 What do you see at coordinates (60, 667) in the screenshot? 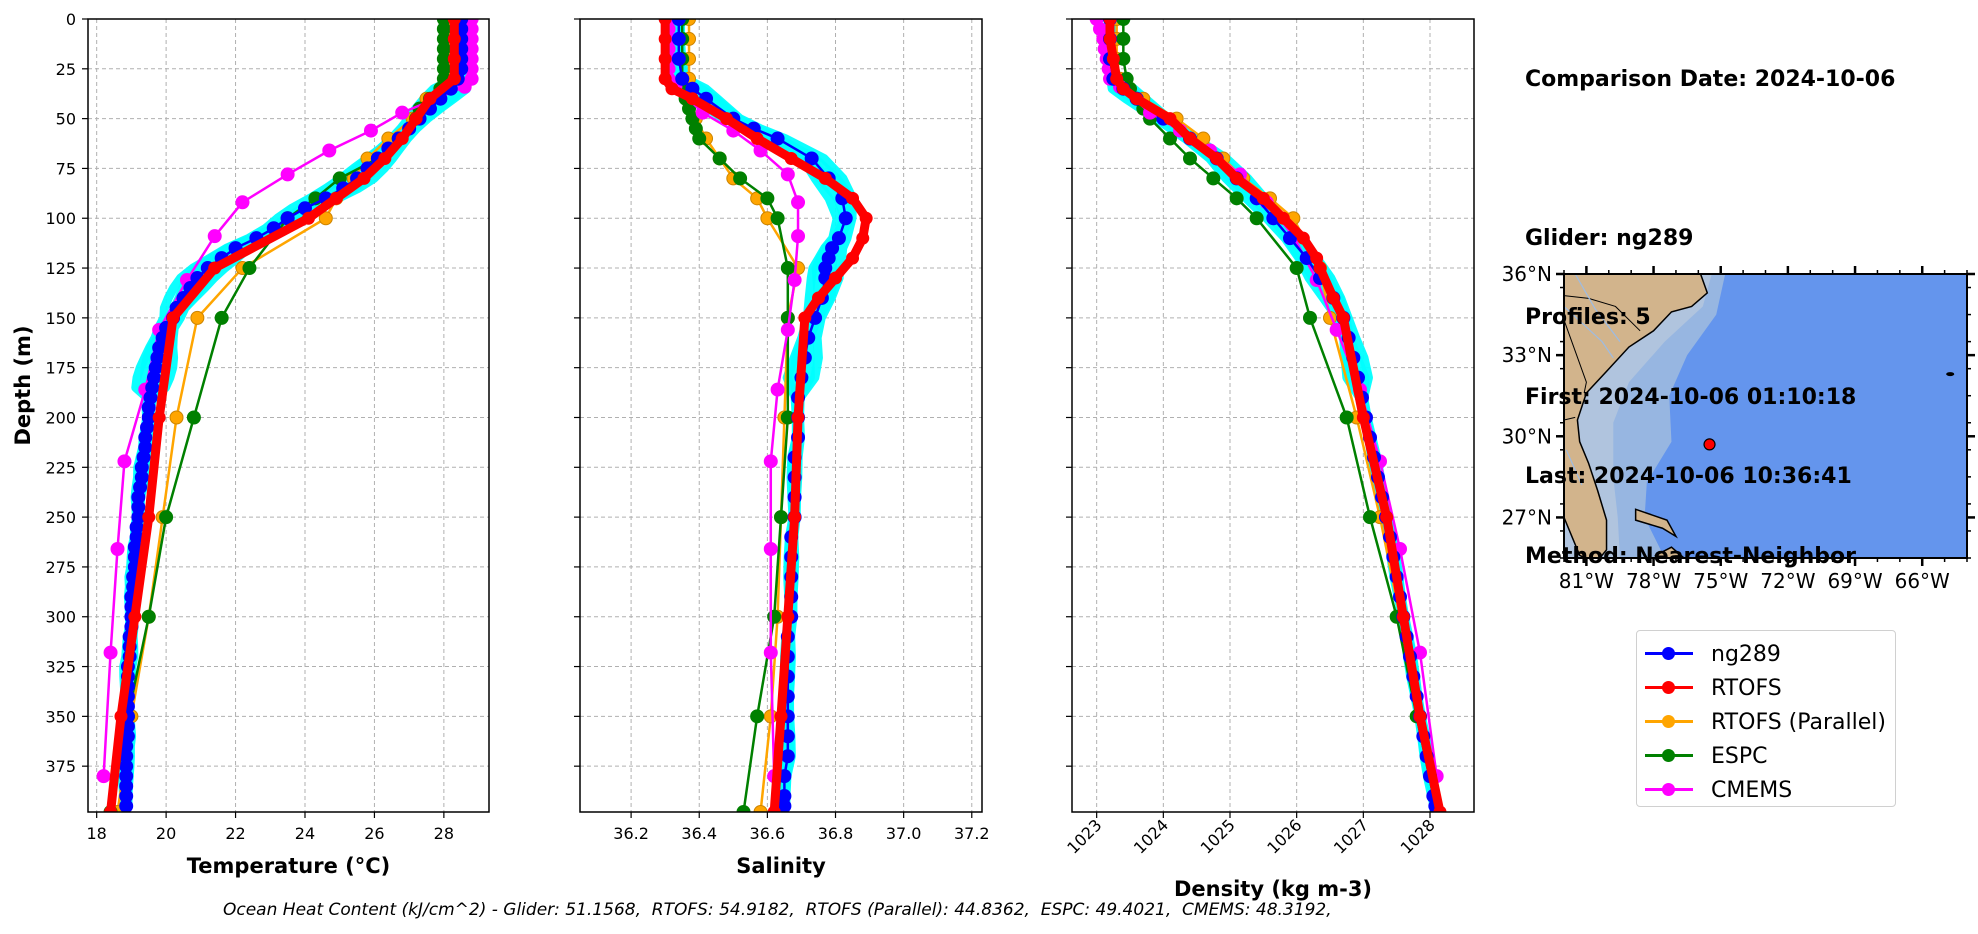
I see `y-tick-label: 325` at bounding box center [60, 667].